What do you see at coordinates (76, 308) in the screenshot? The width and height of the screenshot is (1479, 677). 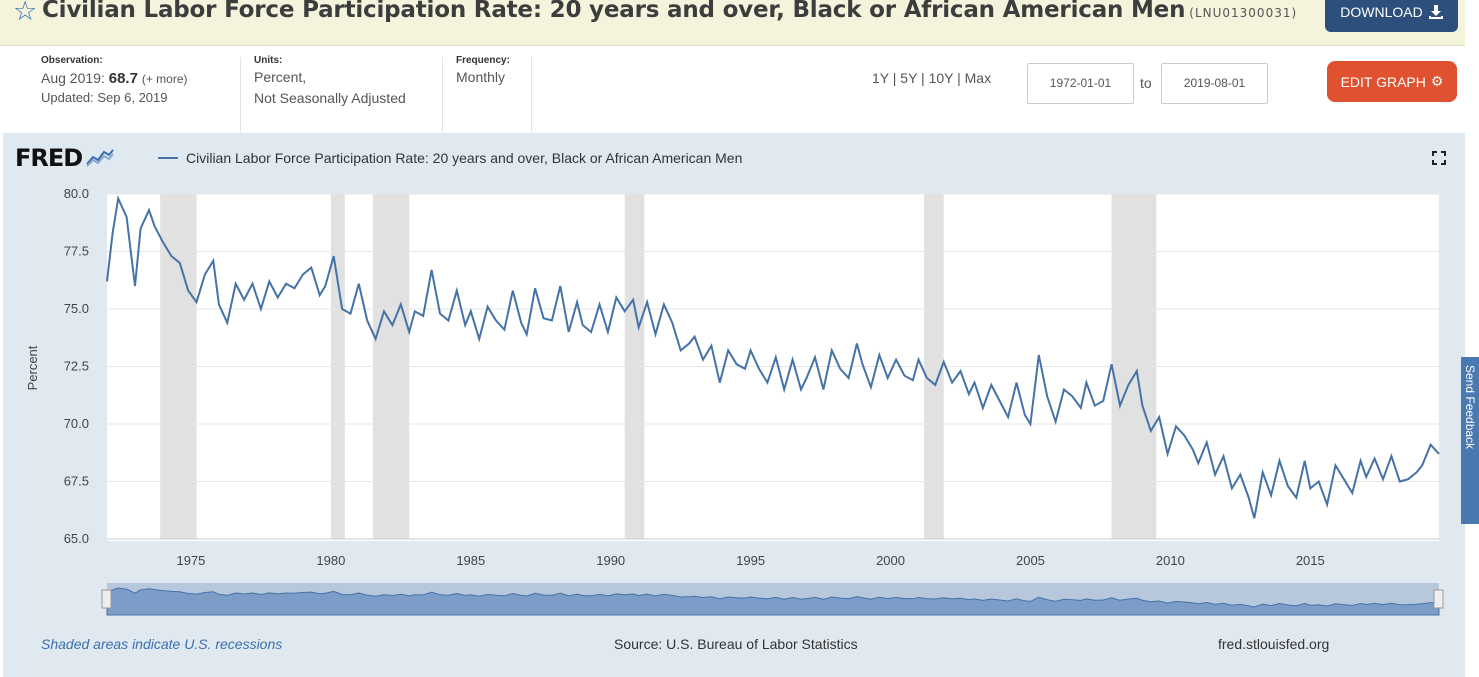 I see `y-tick-label: 75.0` at bounding box center [76, 308].